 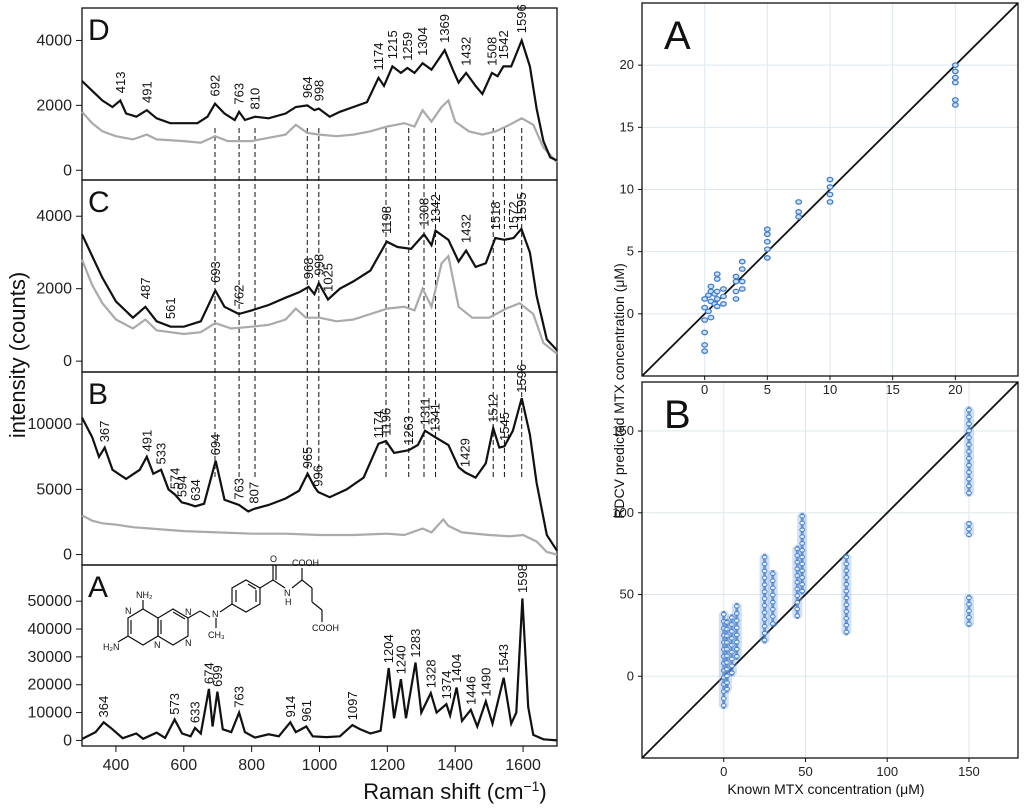 I want to click on black-spectrum-line, so click(x=319, y=474).